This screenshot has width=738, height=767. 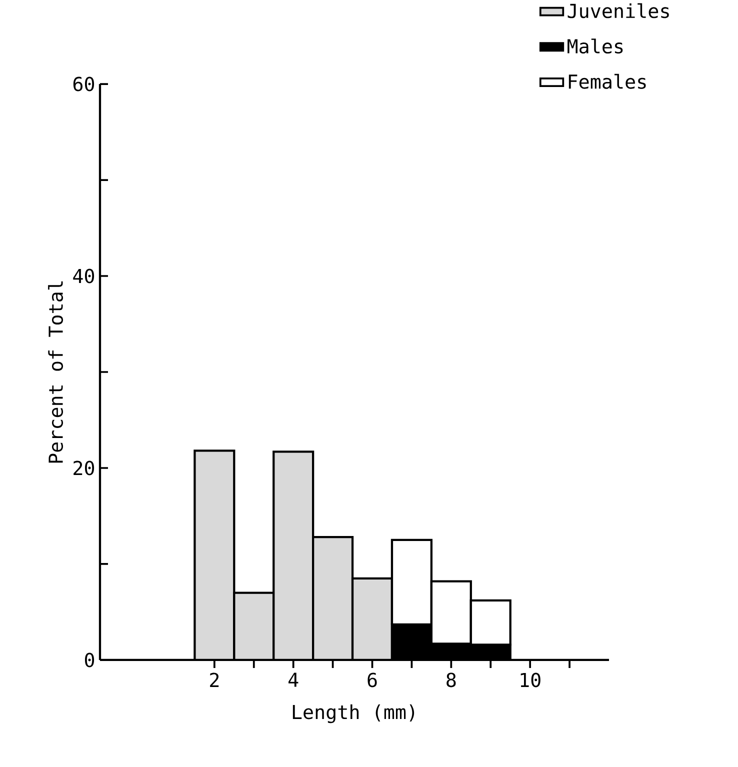 I want to click on y-tick-label: 20, so click(x=84, y=468).